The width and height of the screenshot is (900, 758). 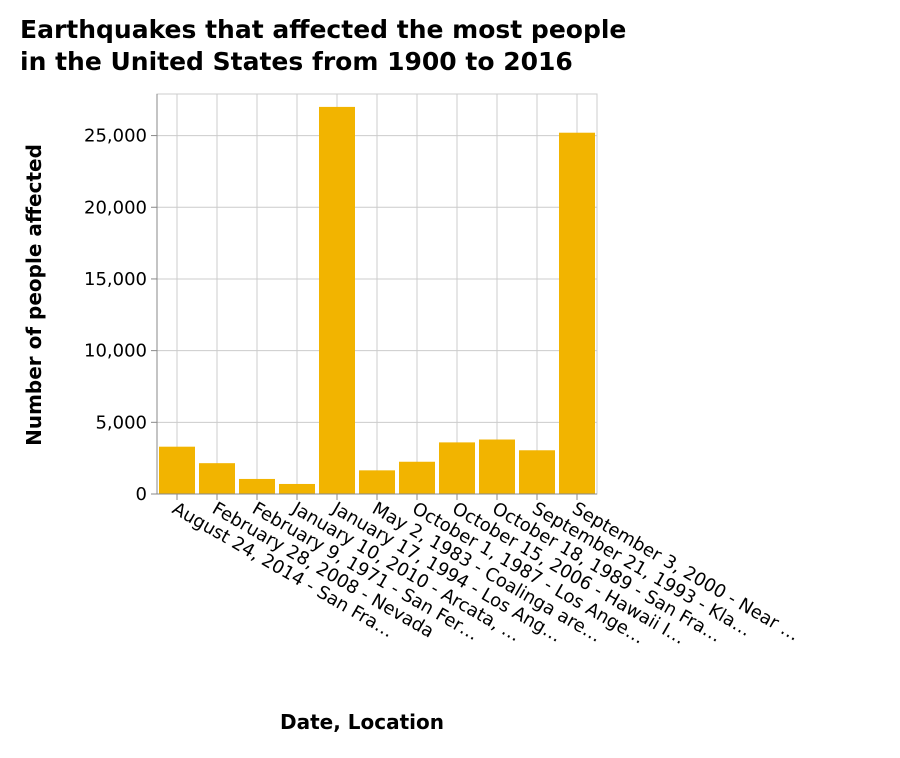 I want to click on y-tick-label: 10,000, so click(x=115, y=351).